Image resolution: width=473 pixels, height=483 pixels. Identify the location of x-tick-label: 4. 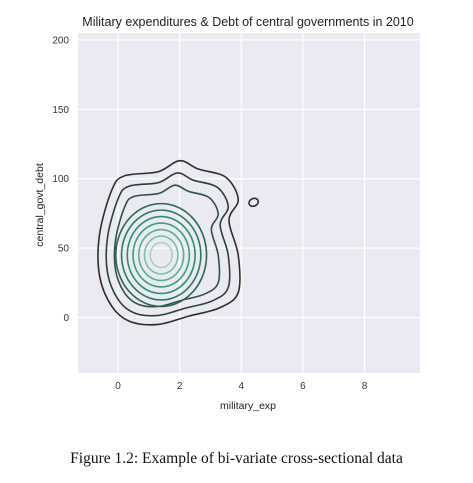
(242, 386).